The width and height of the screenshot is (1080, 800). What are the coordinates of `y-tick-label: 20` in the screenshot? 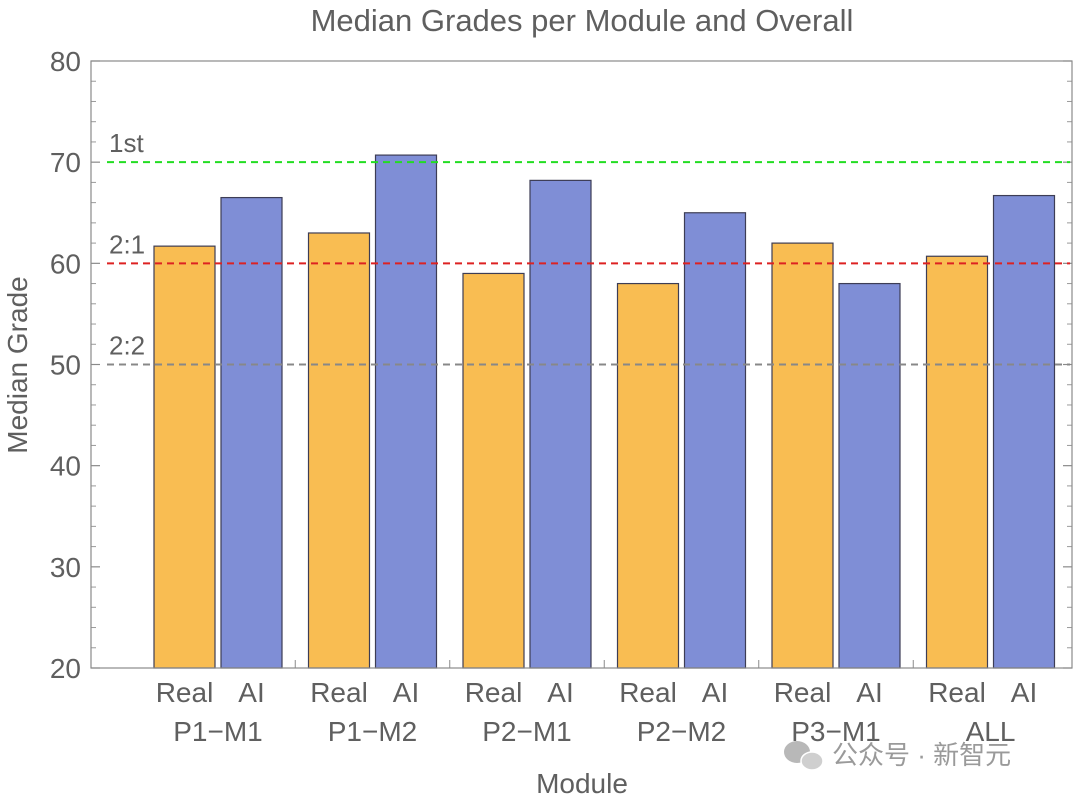 It's located at (65, 668).